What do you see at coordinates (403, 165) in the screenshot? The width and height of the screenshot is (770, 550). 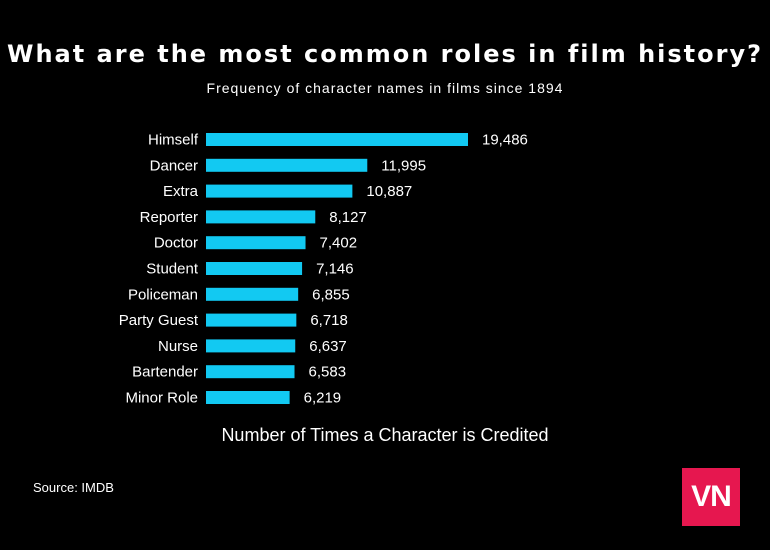 I see `value-label: 11,995` at bounding box center [403, 165].